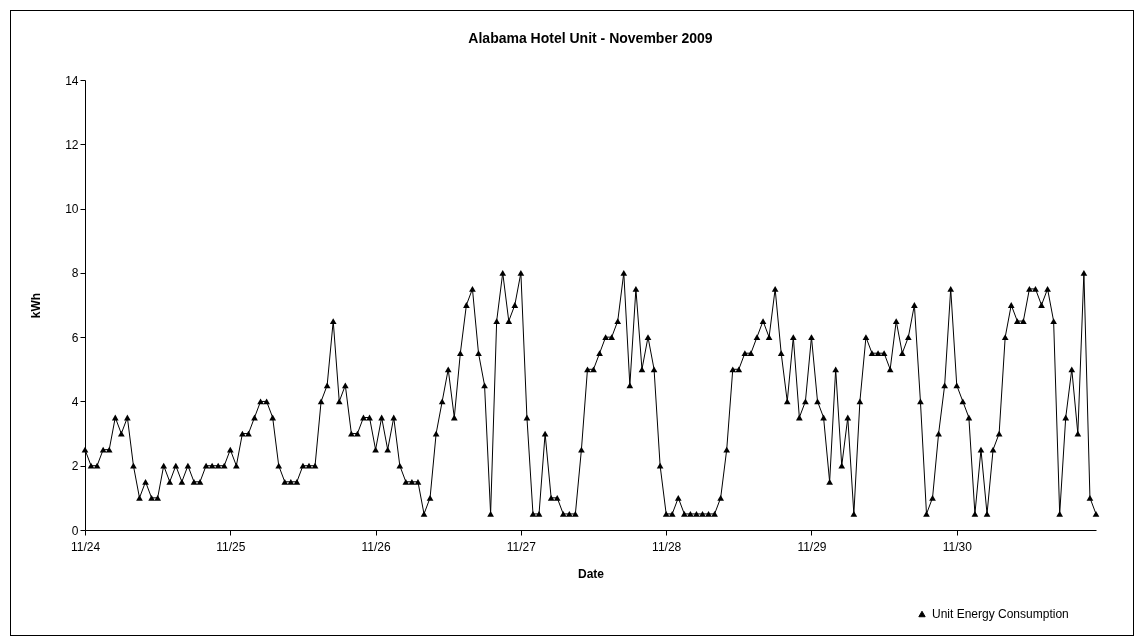 The height and width of the screenshot is (639, 1138). I want to click on legend-label: Unit Energy Consumption, so click(1000, 614).